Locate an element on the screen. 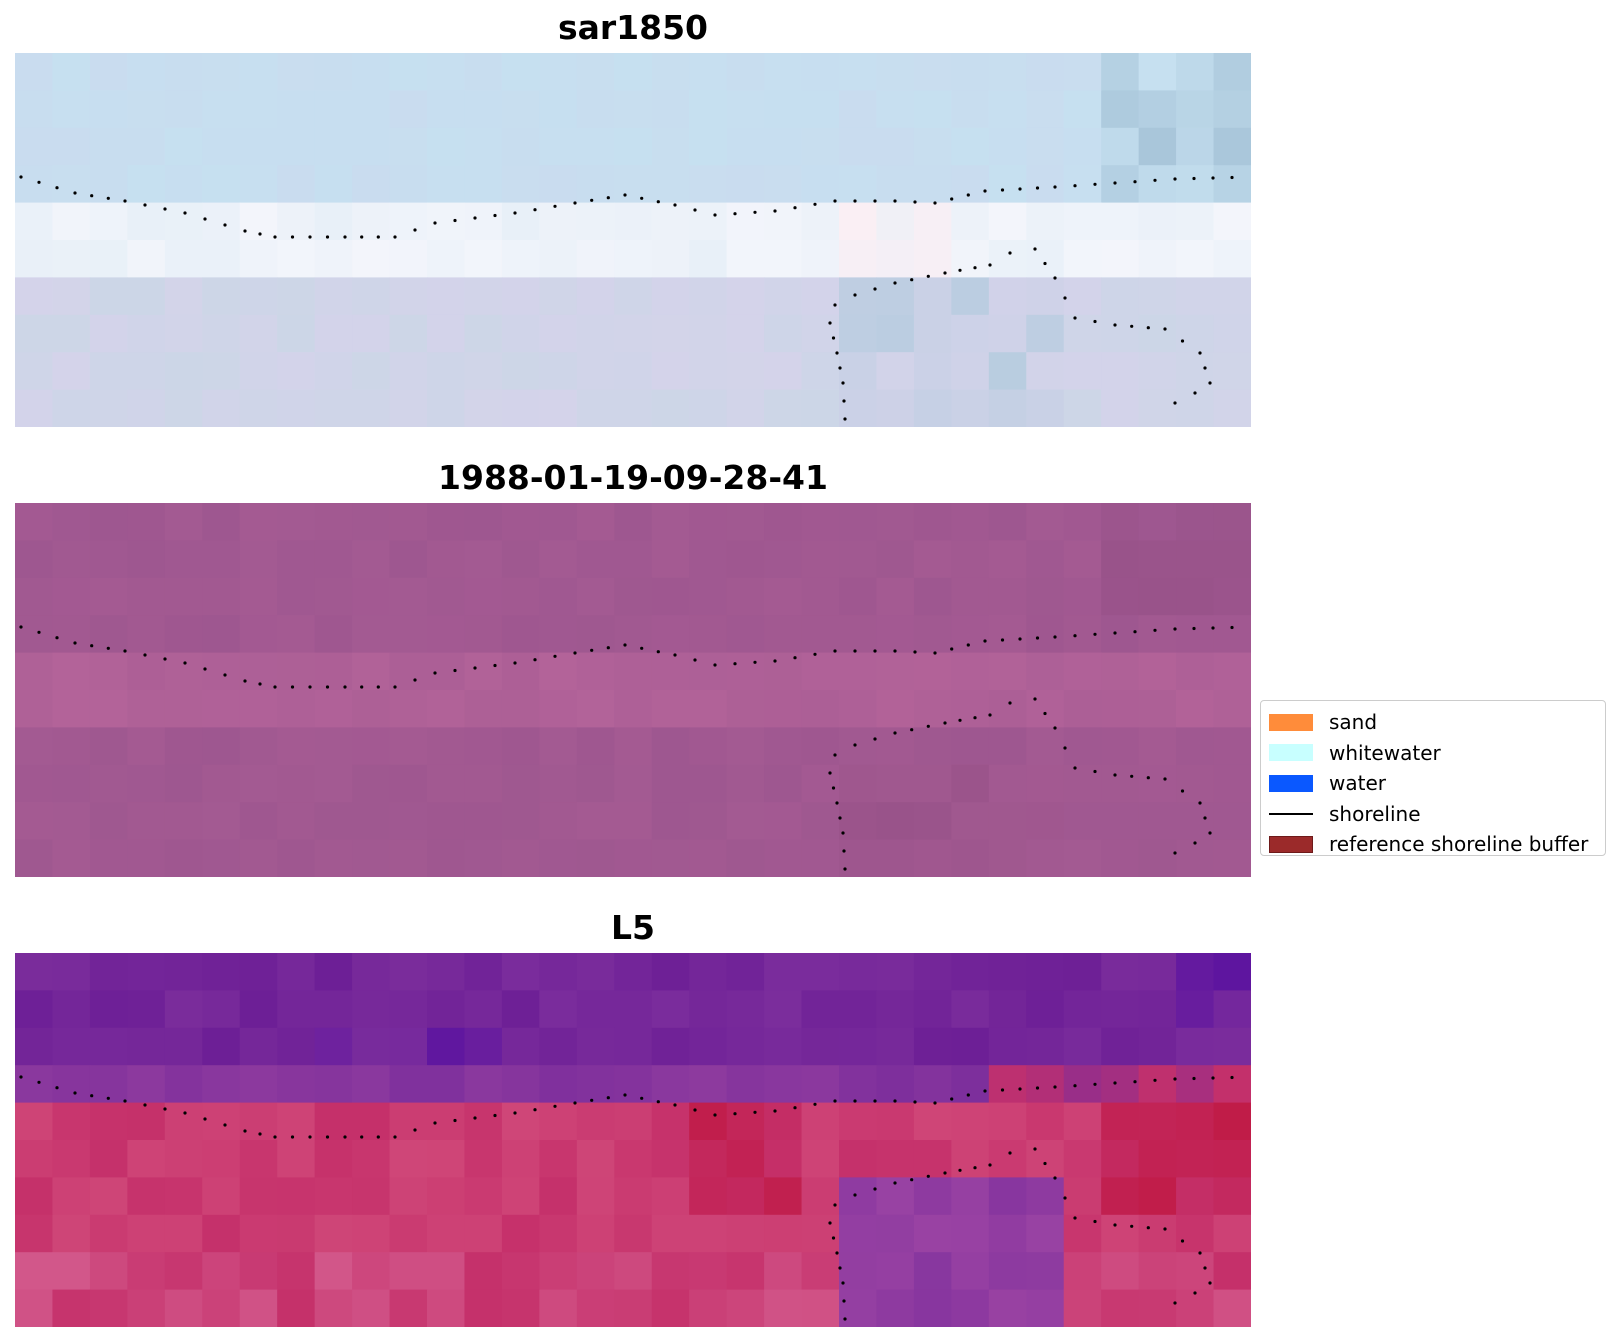 The height and width of the screenshot is (1337, 1618). sand-swatch is located at coordinates (1291, 722).